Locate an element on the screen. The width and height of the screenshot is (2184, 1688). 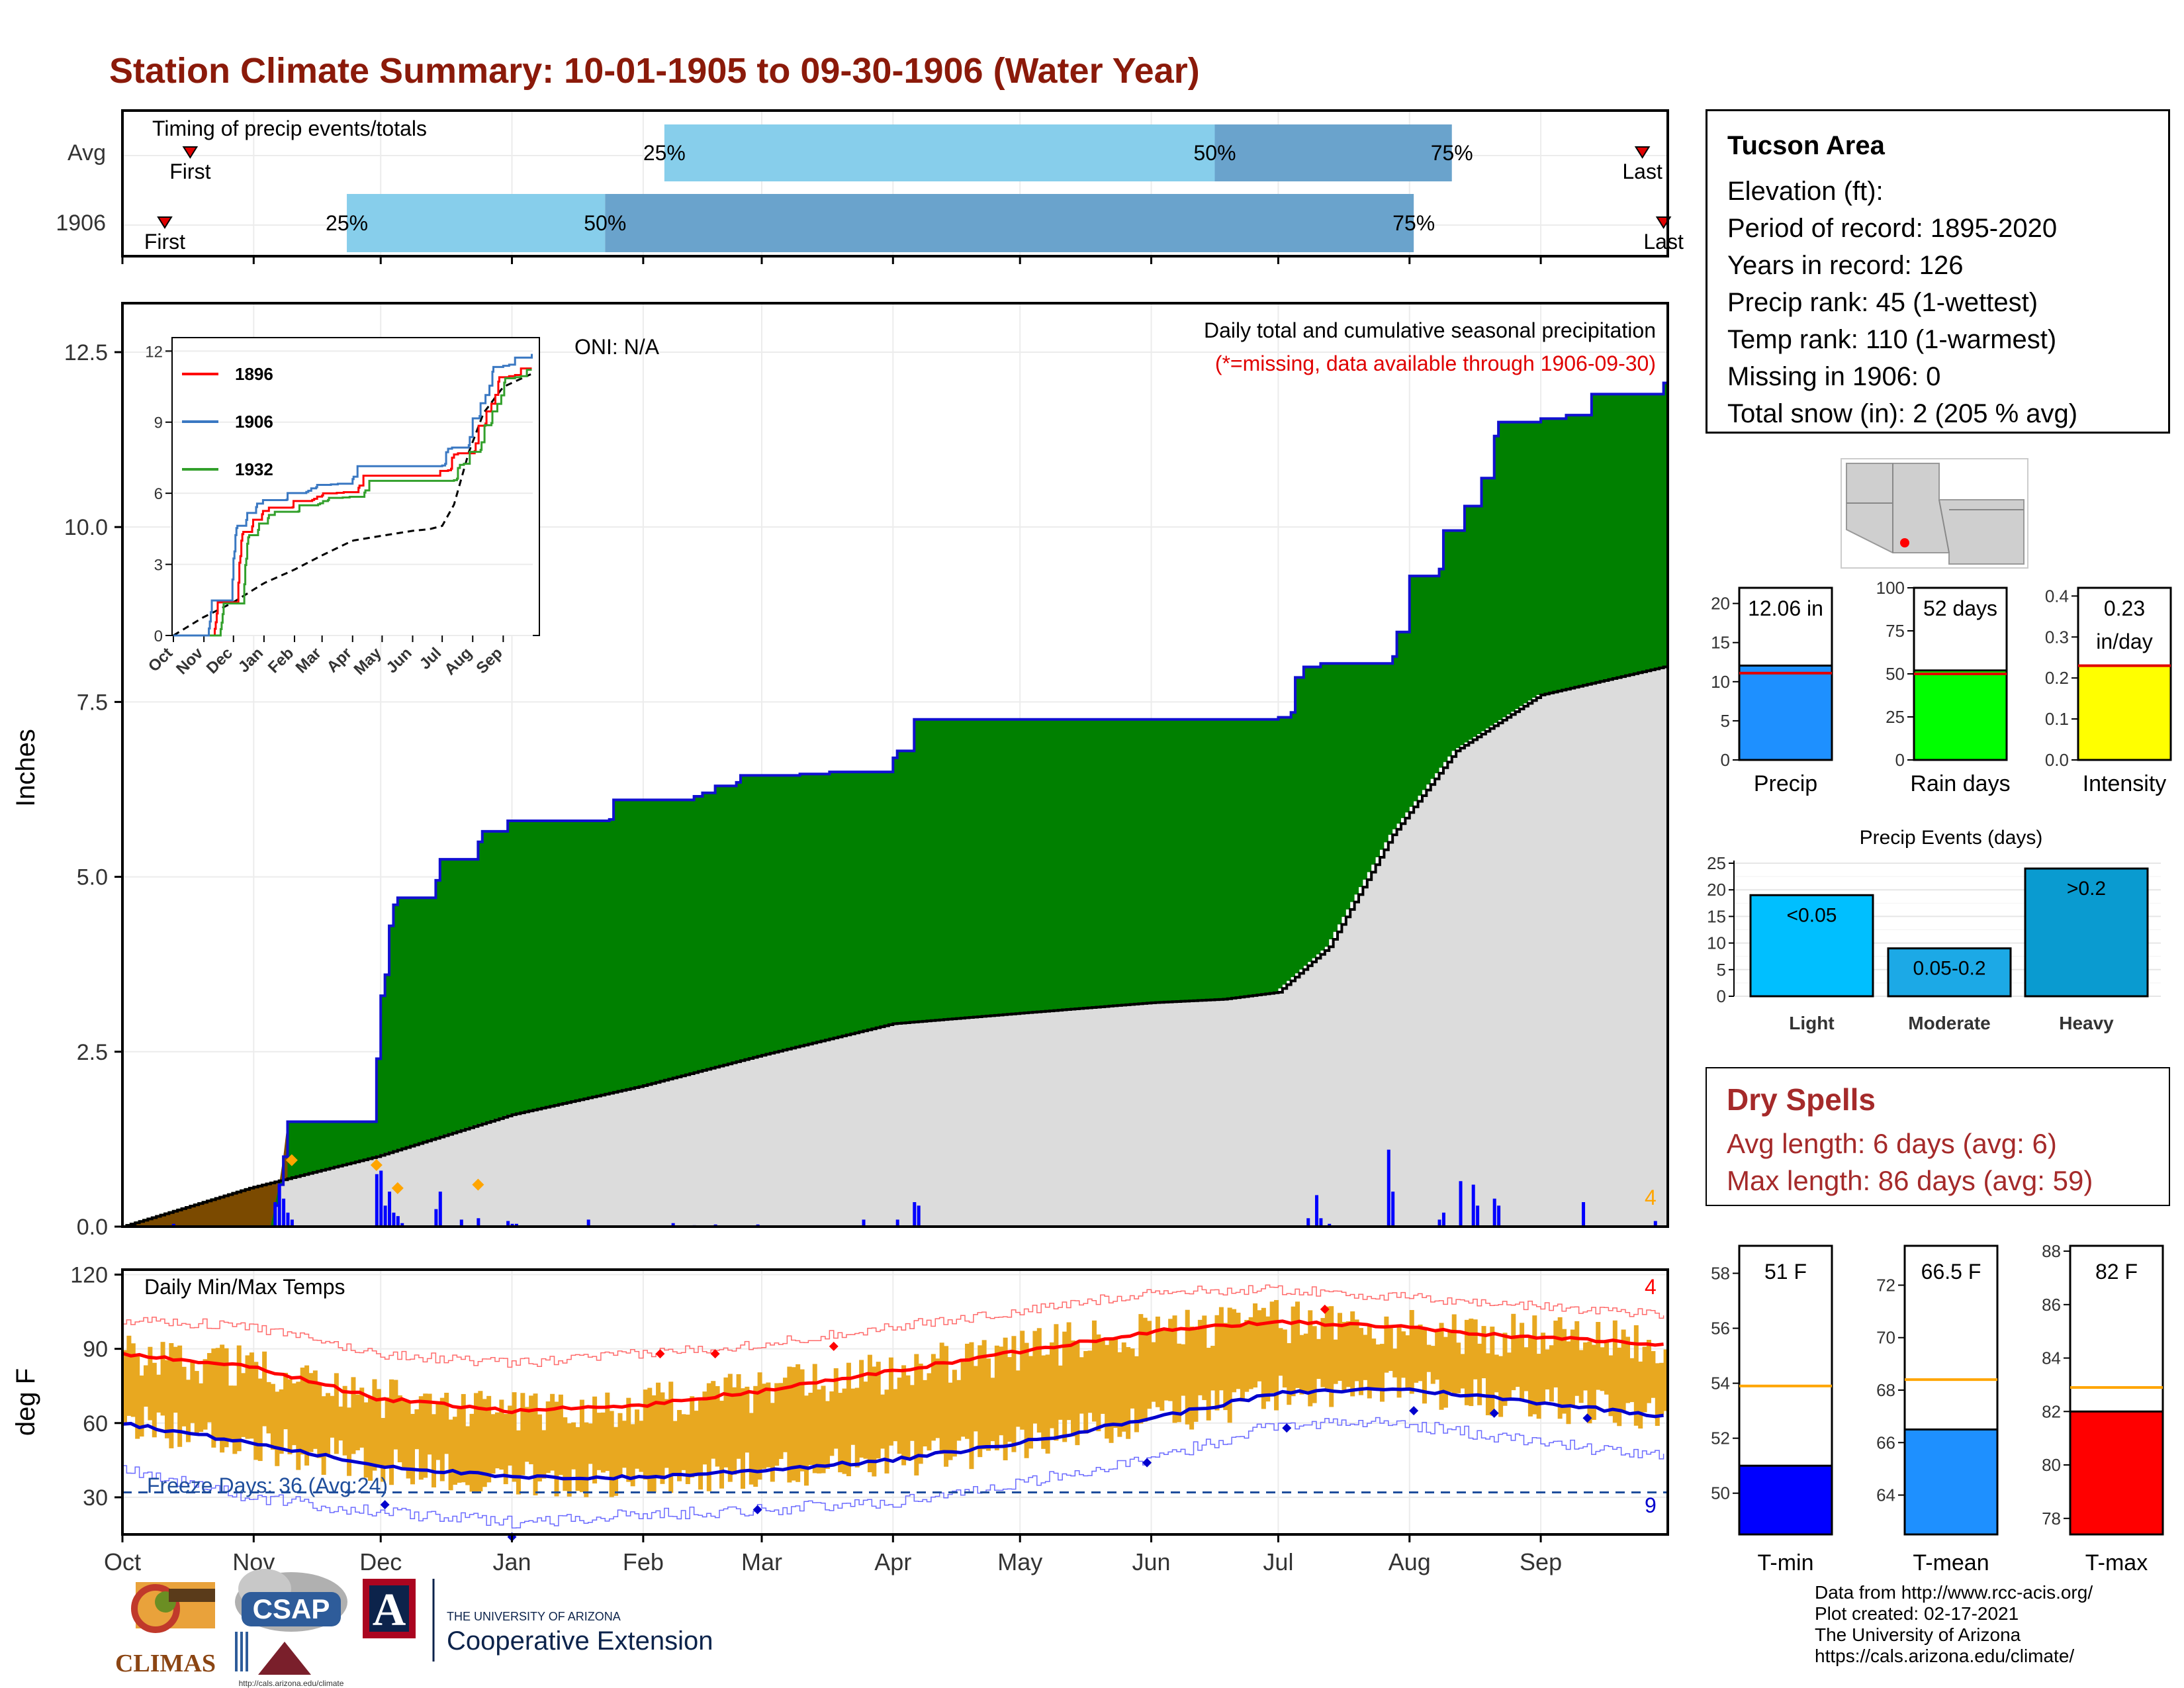
summary-axis-label: Rain days is located at coordinates (1960, 783).